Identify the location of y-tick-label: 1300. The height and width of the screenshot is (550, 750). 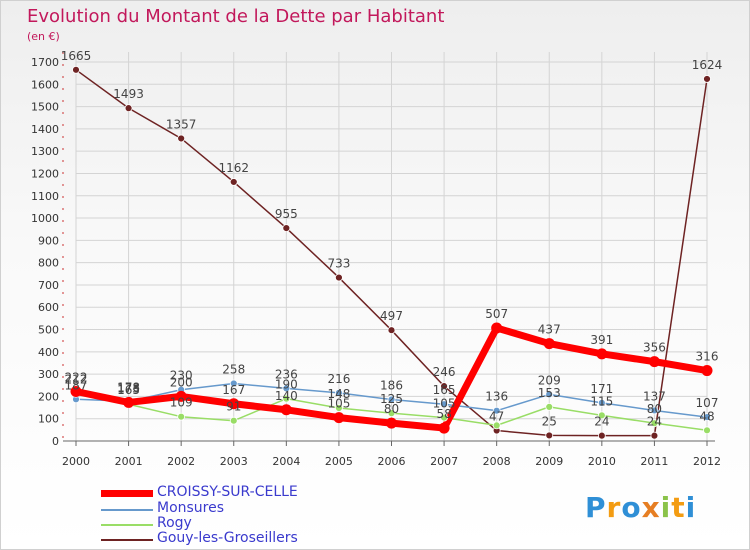
(45, 151).